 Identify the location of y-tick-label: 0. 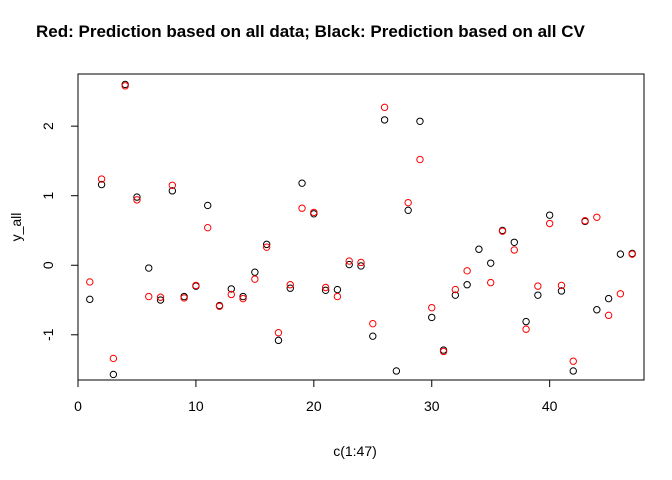
(48, 265).